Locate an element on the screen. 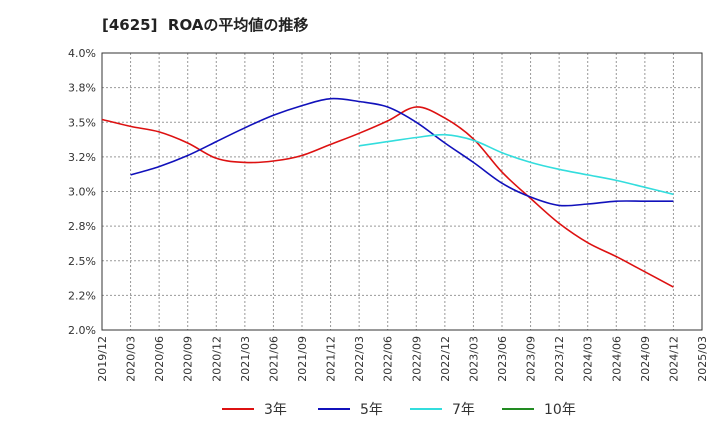 This screenshot has height=440, width=720. y-tick-label: 3.8% is located at coordinates (82, 88).